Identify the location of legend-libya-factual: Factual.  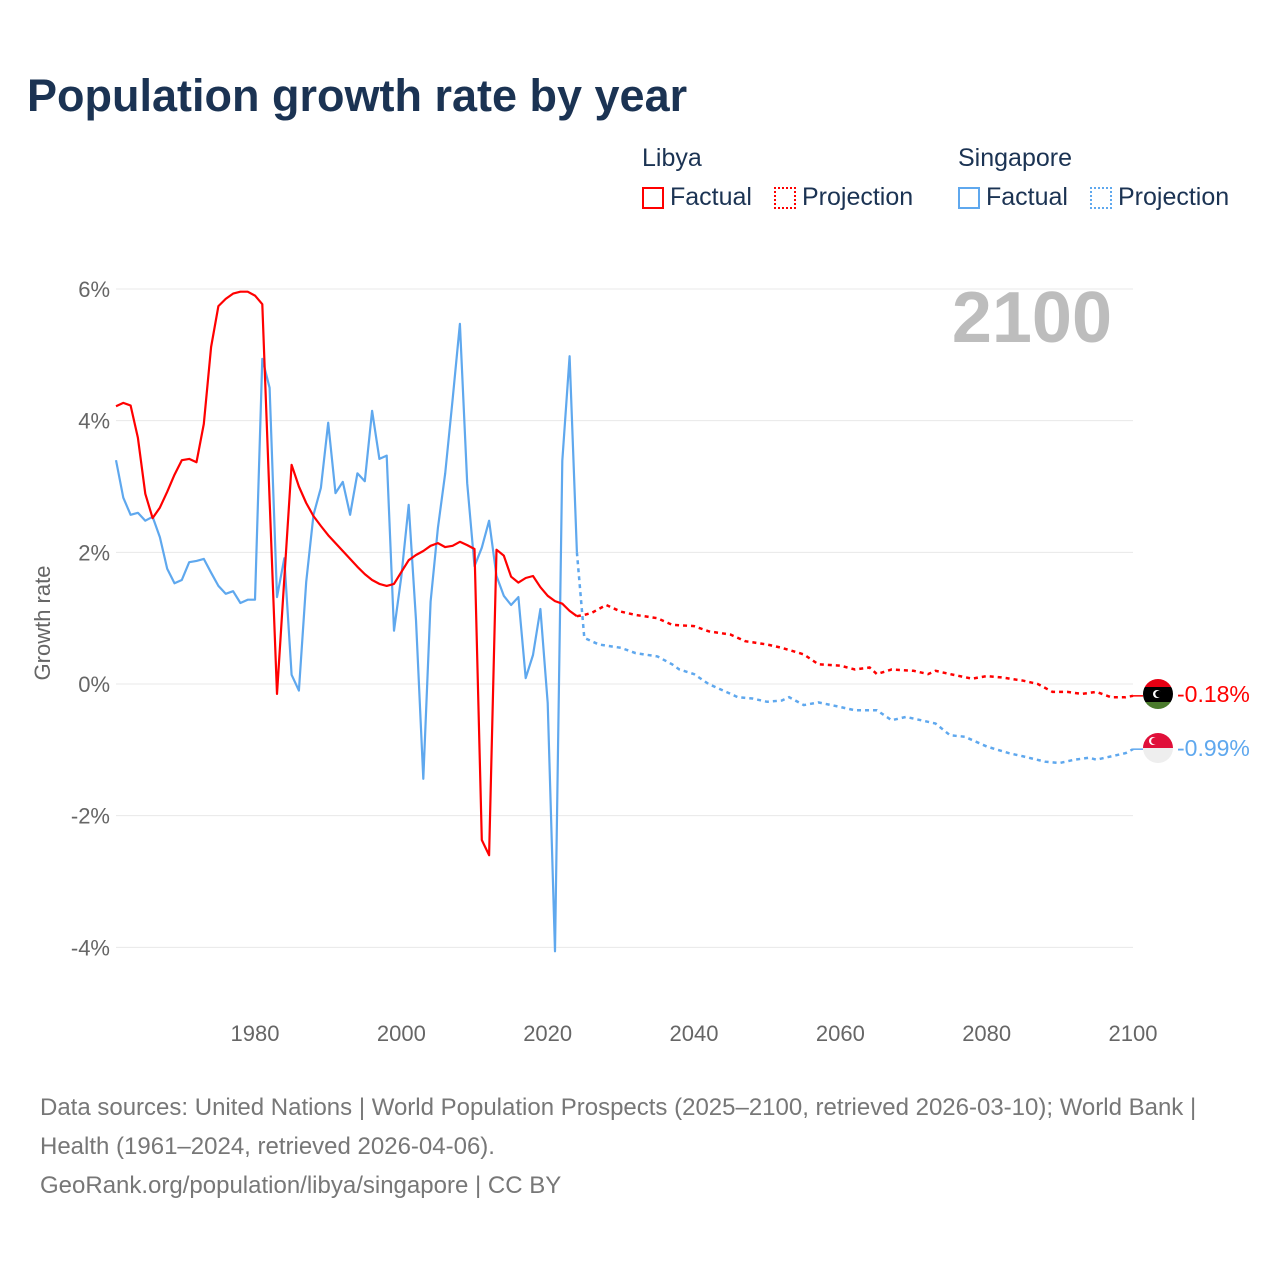
(697, 197).